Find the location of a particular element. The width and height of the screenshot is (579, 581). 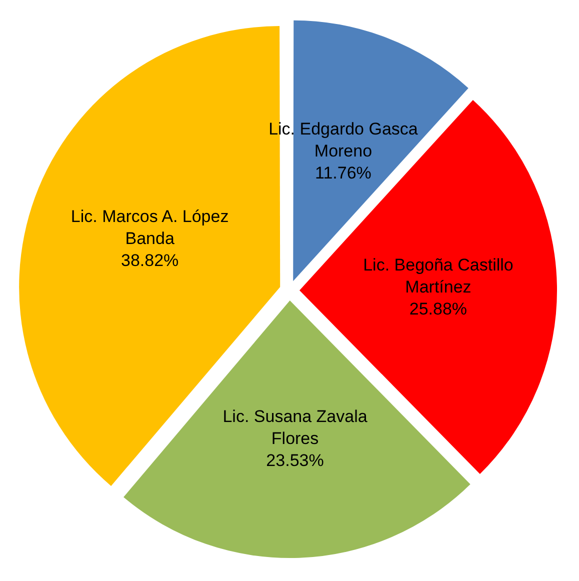

slice-label: Lic. Susana Zavala Flores is located at coordinates (295, 427).